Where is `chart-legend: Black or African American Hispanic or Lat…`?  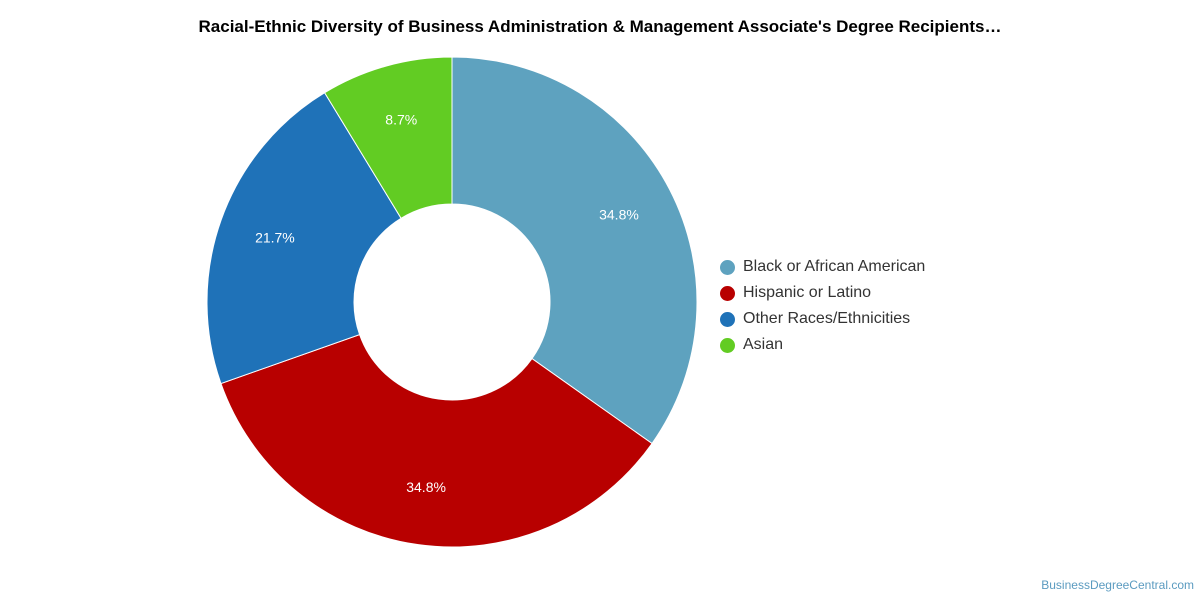
chart-legend: Black or African American Hispanic or Lat… is located at coordinates (822, 306).